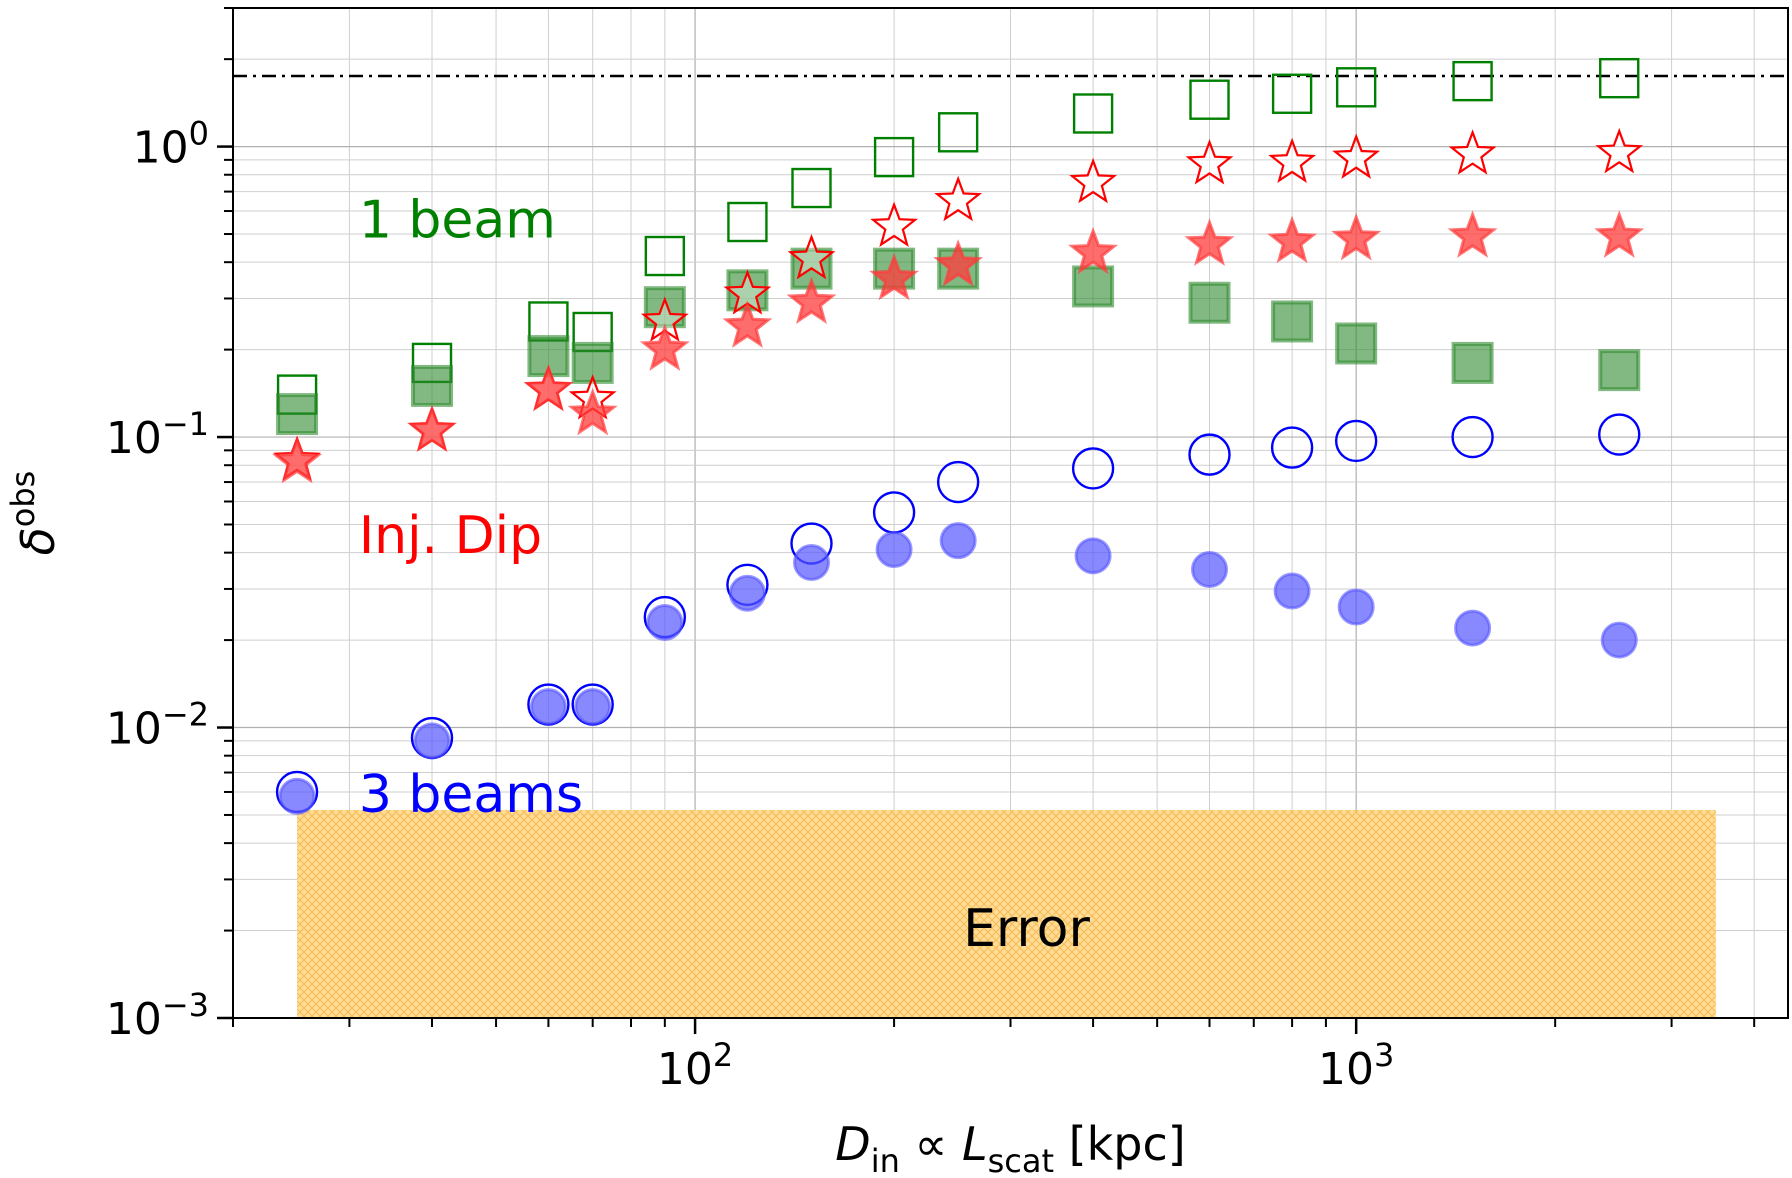 The width and height of the screenshot is (1792, 1178). I want to click on error-band-layer: Error, so click(1006, 914).